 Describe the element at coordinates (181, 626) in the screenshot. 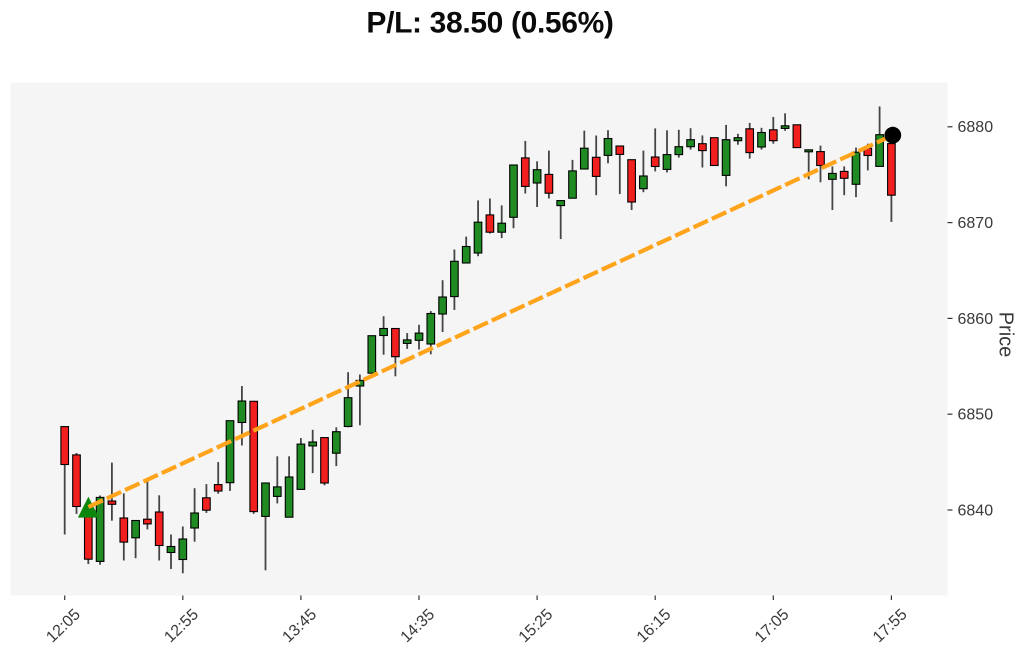

I see `svg-text: 12:55` at that location.